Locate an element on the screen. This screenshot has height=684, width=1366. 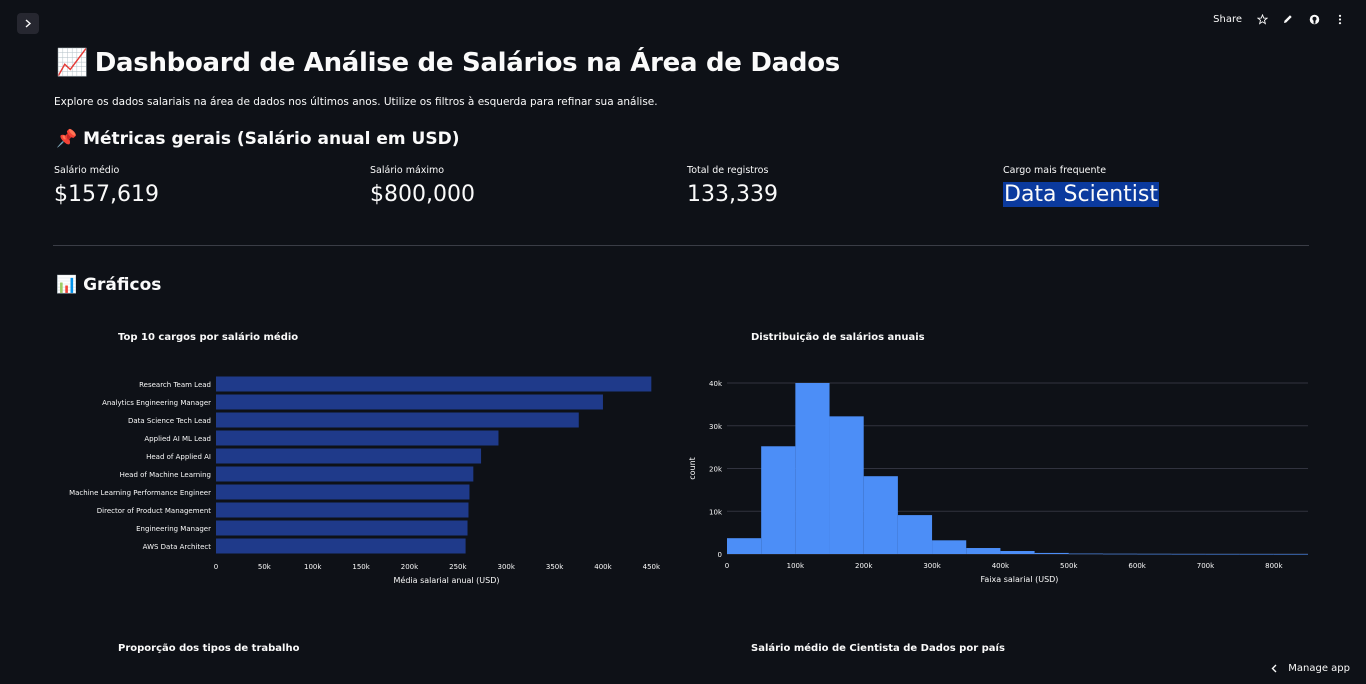
top-toolbar: Share is located at coordinates (1279, 19).